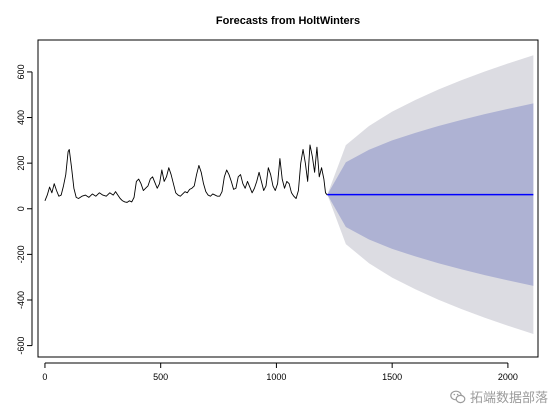 The height and width of the screenshot is (412, 556). Describe the element at coordinates (21, 71) in the screenshot. I see `y-tick-label: 600` at that location.